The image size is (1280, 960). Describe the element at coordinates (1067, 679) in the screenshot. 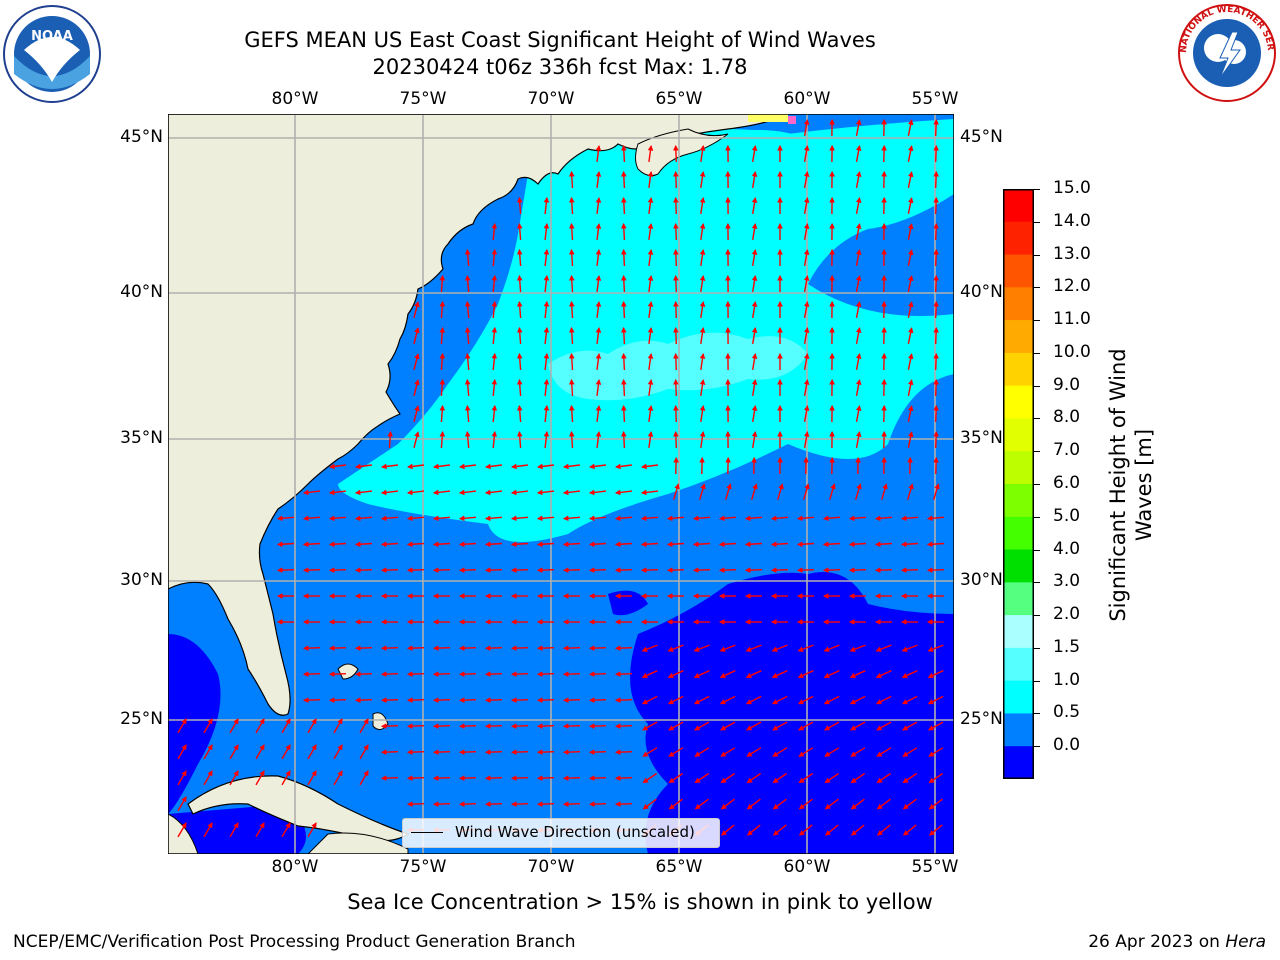

I see `colorbar-tick-label: 1.0` at that location.